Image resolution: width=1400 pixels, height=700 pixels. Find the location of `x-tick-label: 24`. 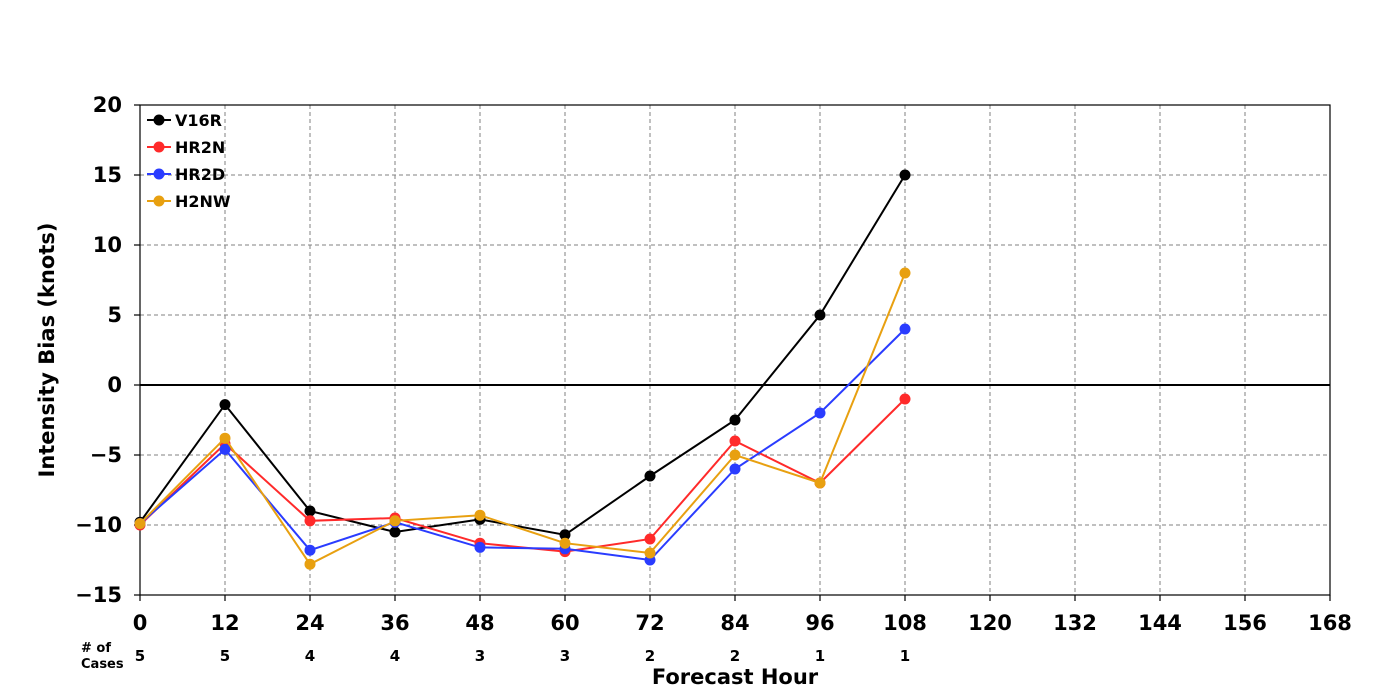

x-tick-label: 24 is located at coordinates (309, 623).